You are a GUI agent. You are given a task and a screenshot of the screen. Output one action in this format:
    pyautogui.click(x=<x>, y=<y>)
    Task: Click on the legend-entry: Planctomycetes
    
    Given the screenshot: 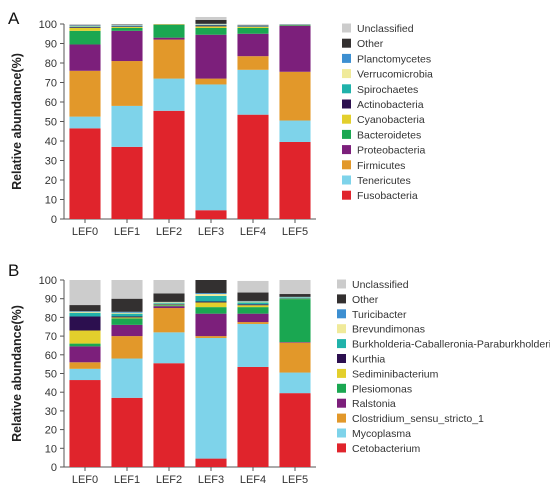 What is the action you would take?
    pyautogui.click(x=394, y=59)
    